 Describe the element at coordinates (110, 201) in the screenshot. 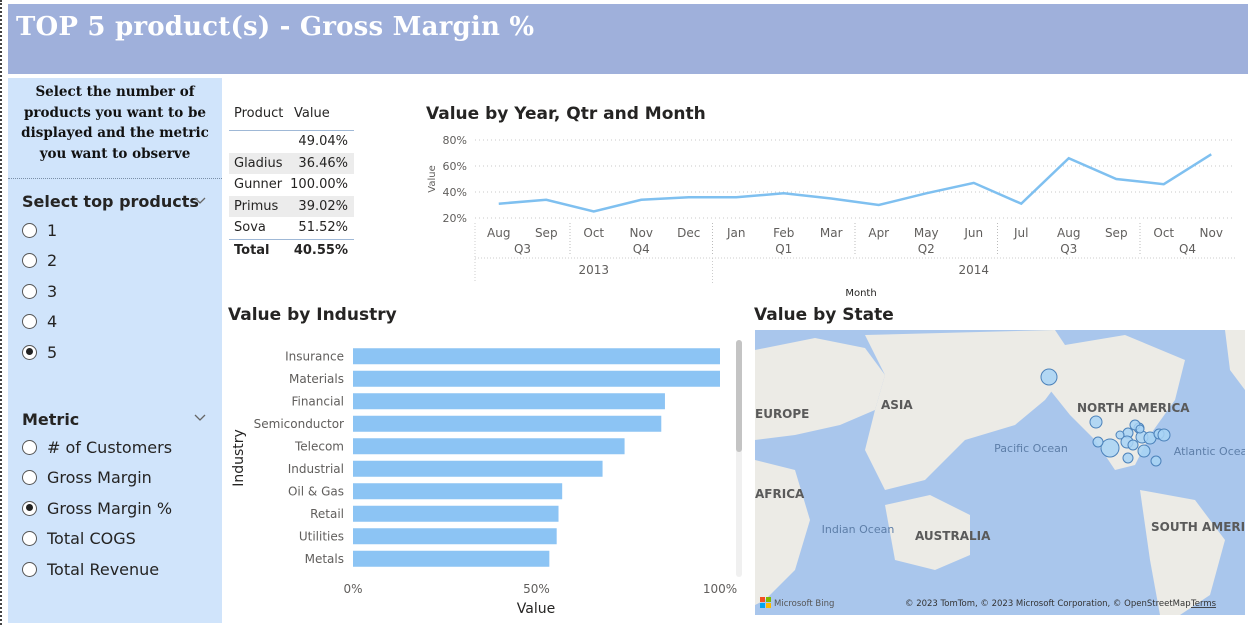

I see `top-products-slicer-title: Select top products` at that location.